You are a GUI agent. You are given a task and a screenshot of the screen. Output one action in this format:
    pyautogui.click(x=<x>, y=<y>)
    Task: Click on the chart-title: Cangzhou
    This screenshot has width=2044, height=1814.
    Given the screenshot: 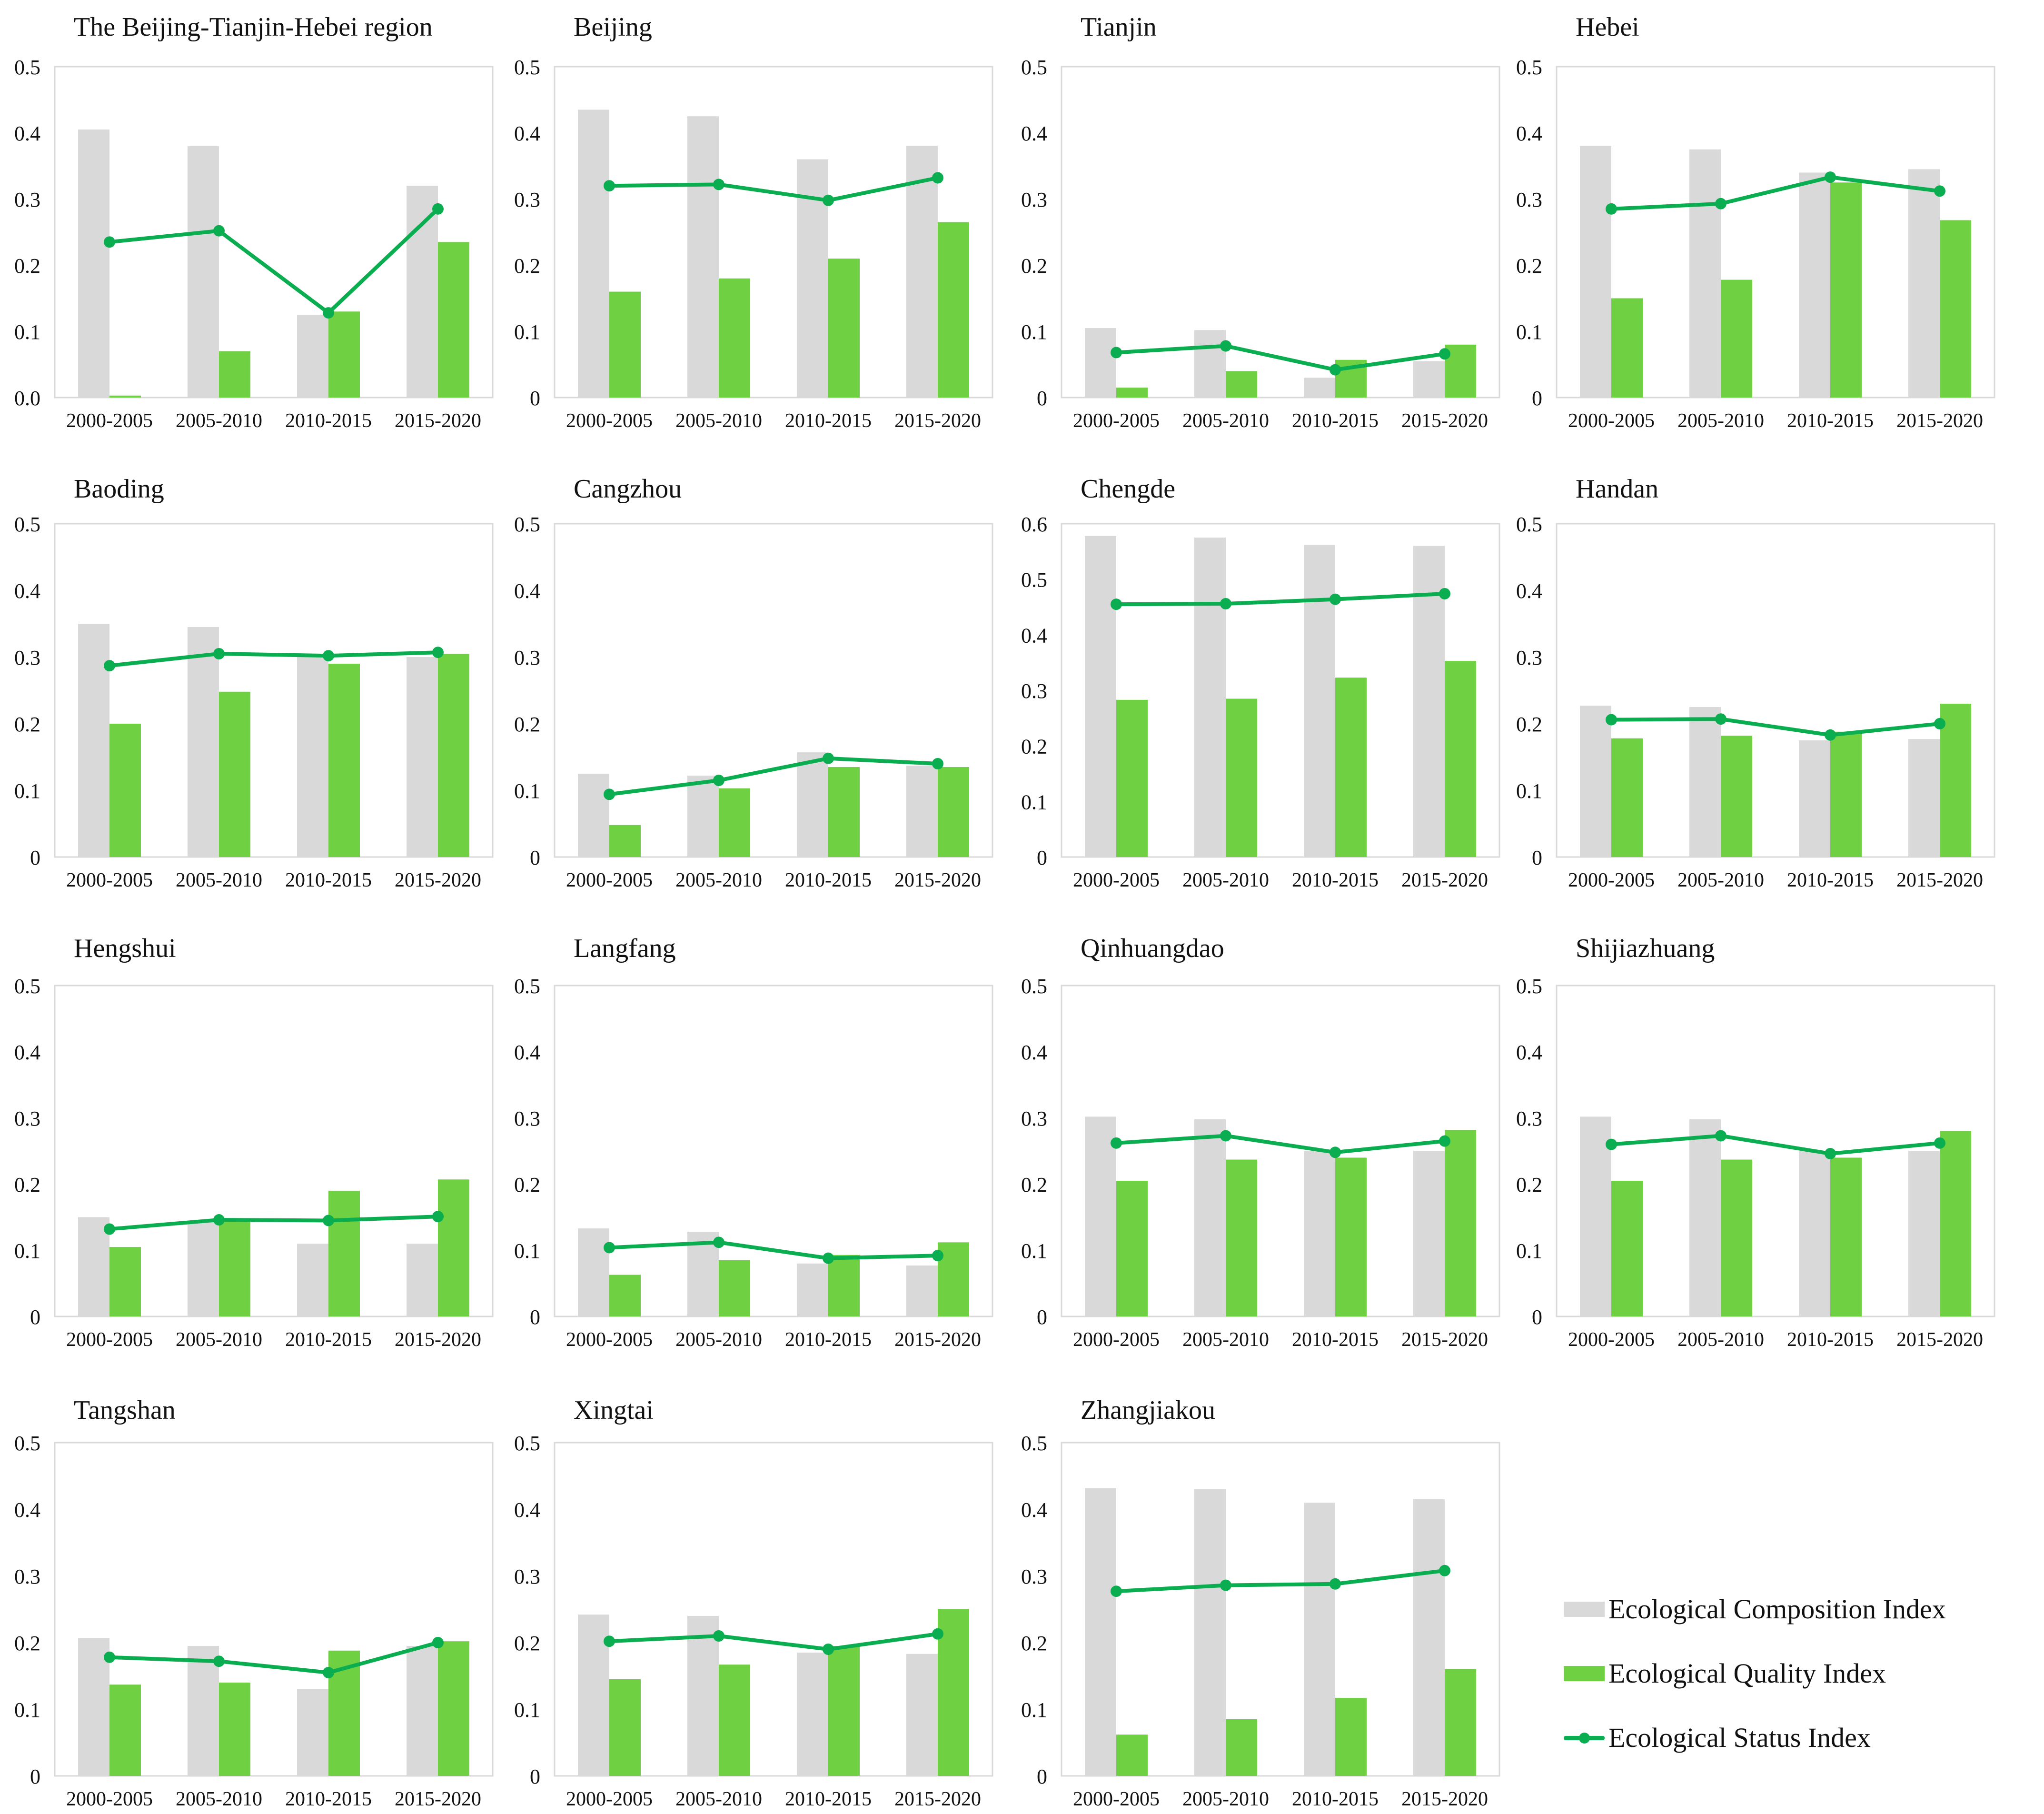 What is the action you would take?
    pyautogui.click(x=628, y=489)
    